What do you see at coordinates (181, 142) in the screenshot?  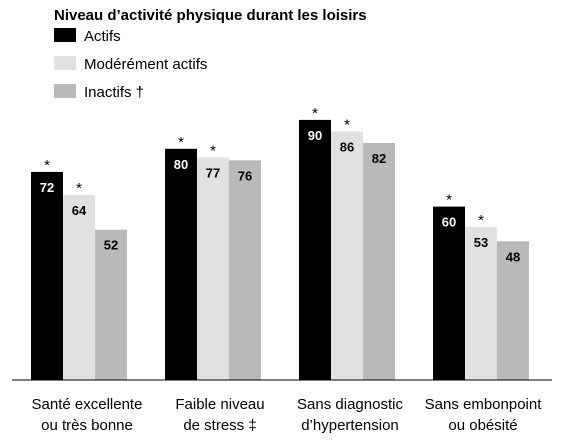 I see `significance-star-1-0: *` at bounding box center [181, 142].